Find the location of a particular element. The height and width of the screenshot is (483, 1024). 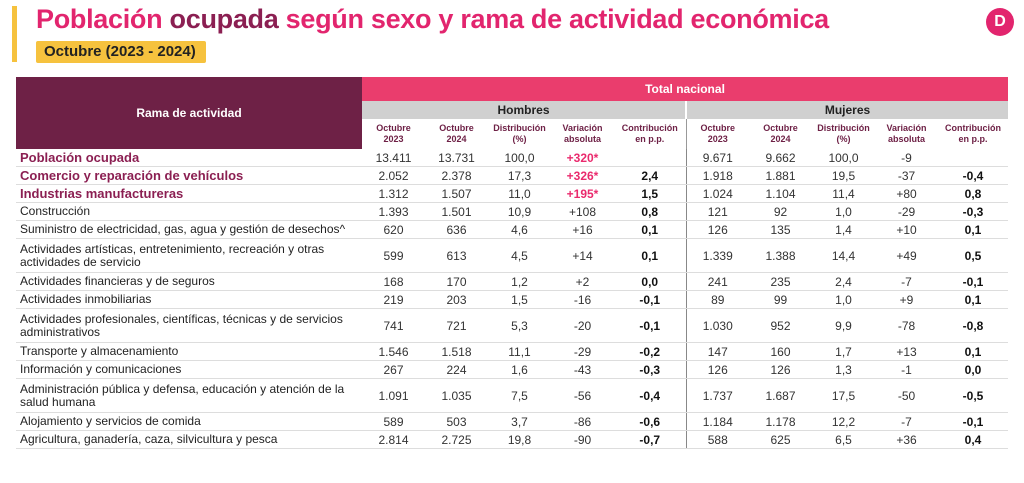

hombres-cell: -43 is located at coordinates (582, 369).